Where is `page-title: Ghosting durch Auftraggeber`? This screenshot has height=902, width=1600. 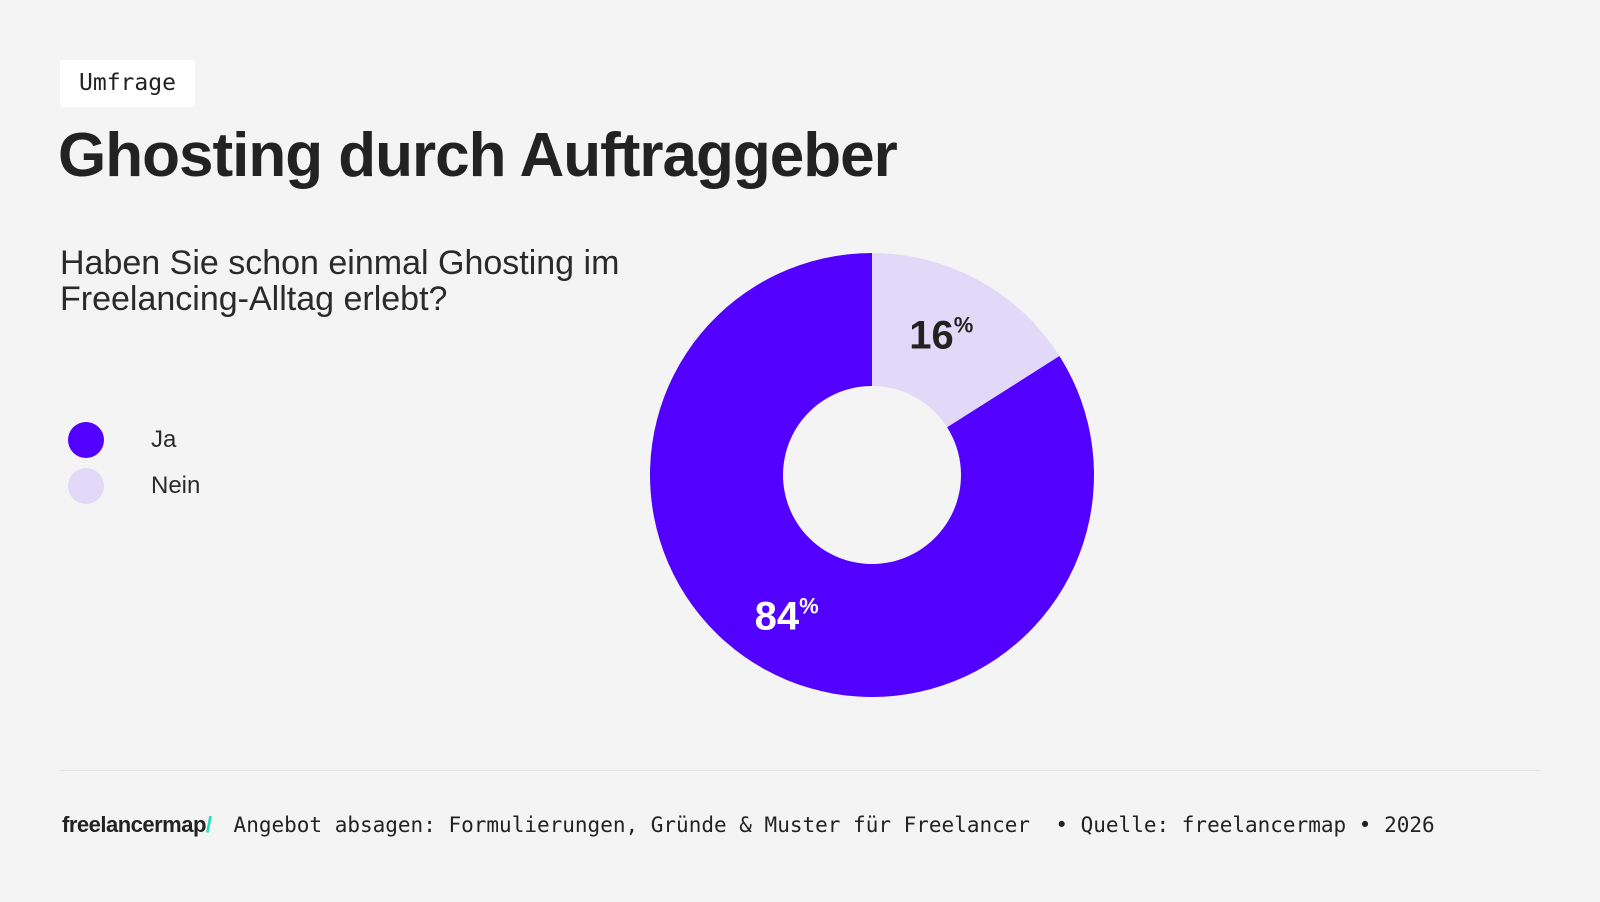 page-title: Ghosting durch Auftraggeber is located at coordinates (478, 155).